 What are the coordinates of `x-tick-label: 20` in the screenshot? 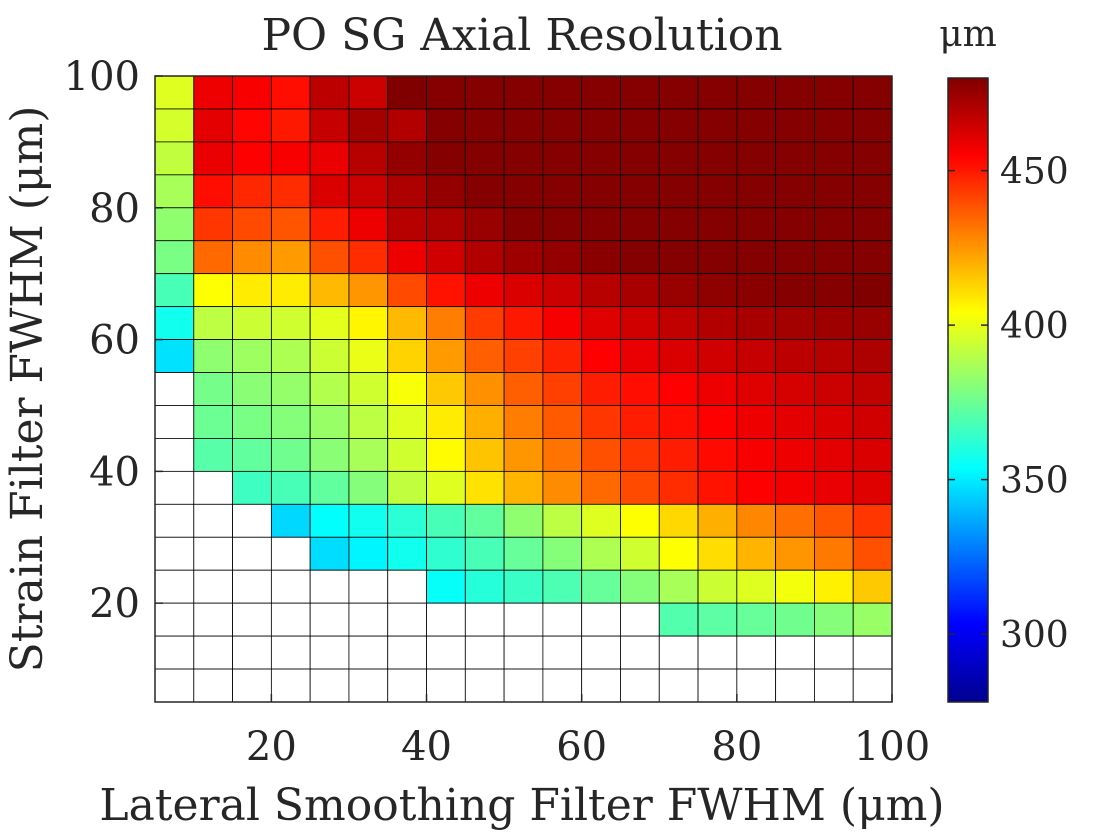 It's located at (271, 747).